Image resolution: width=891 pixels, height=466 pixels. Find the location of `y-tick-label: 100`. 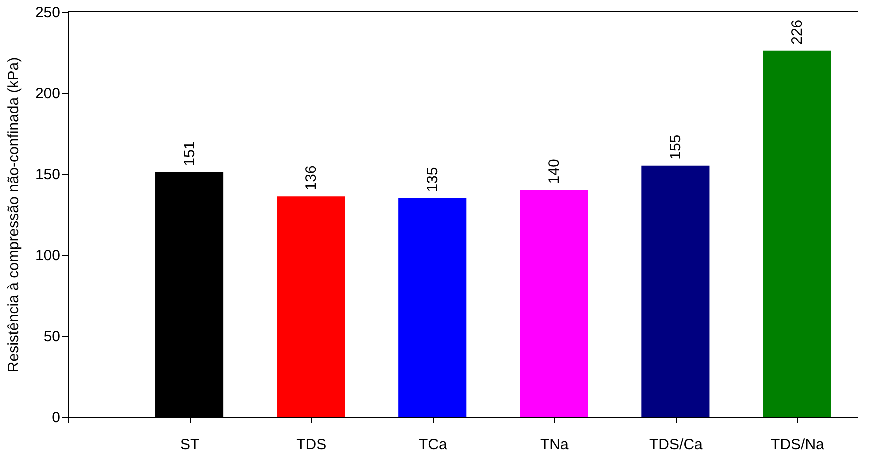

y-tick-label: 100 is located at coordinates (47, 256).